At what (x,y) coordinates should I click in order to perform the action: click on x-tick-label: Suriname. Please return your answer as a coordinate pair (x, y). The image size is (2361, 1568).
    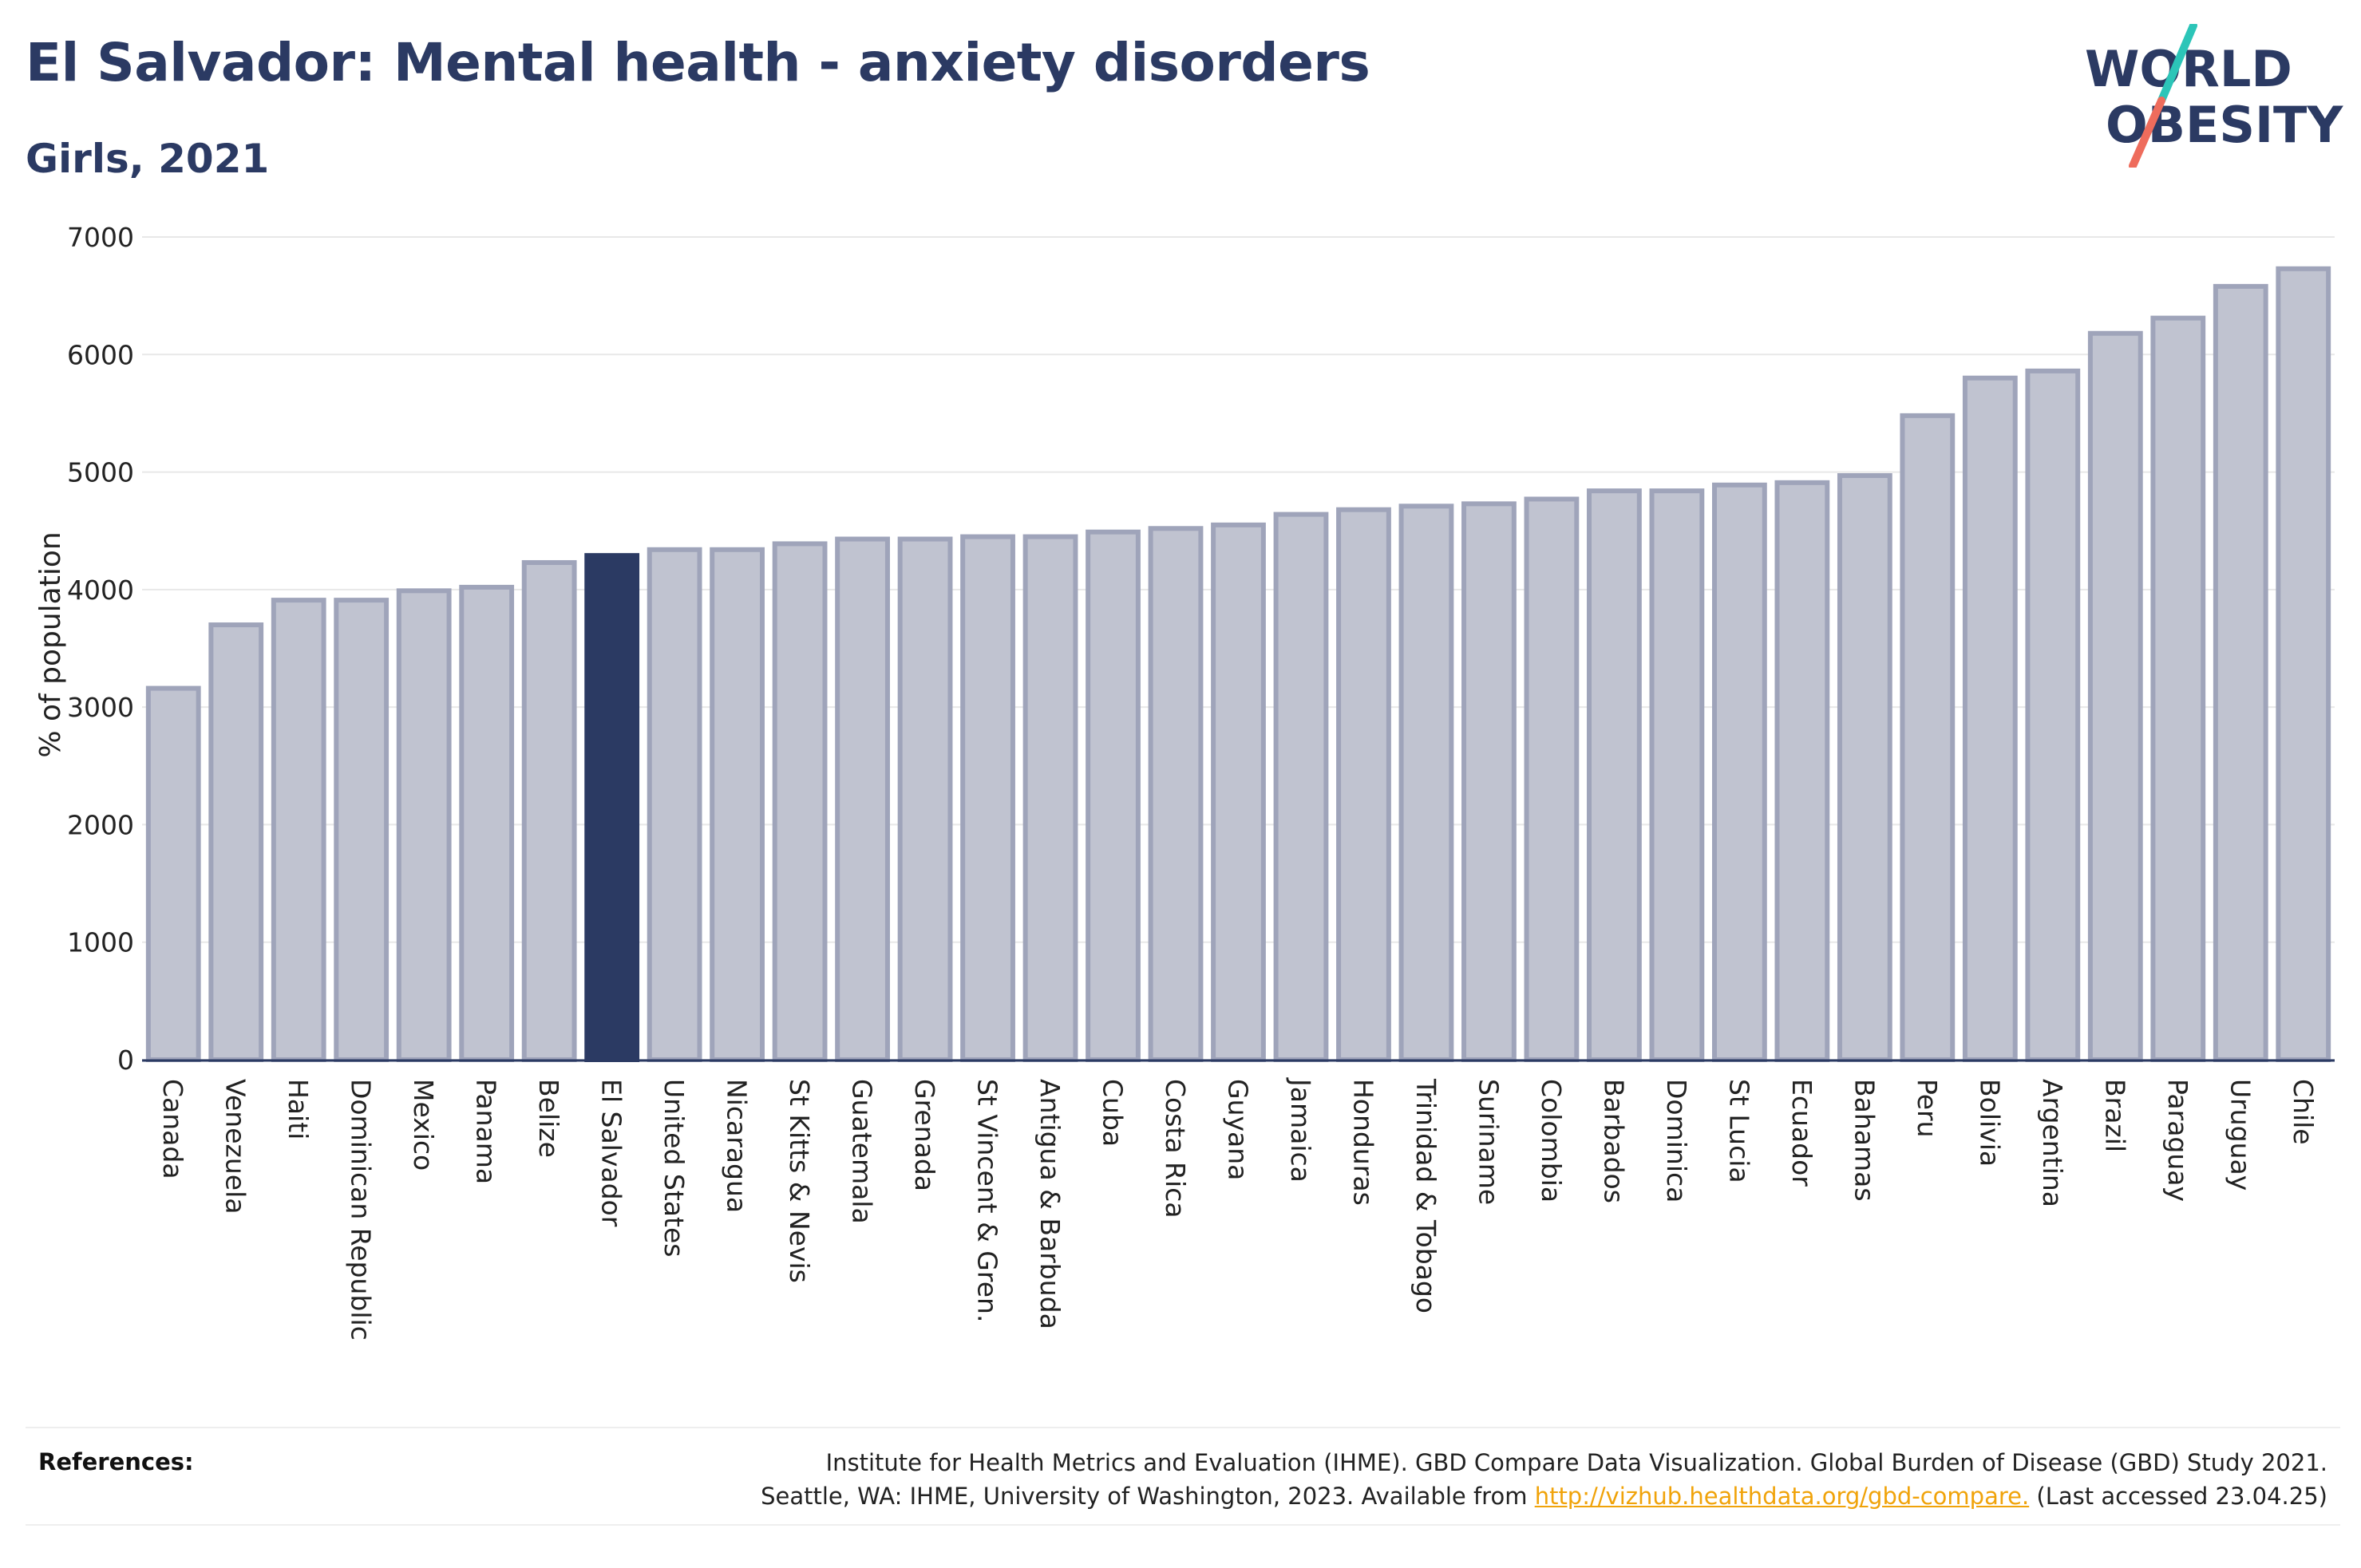
    Looking at the image, I should click on (1488, 1142).